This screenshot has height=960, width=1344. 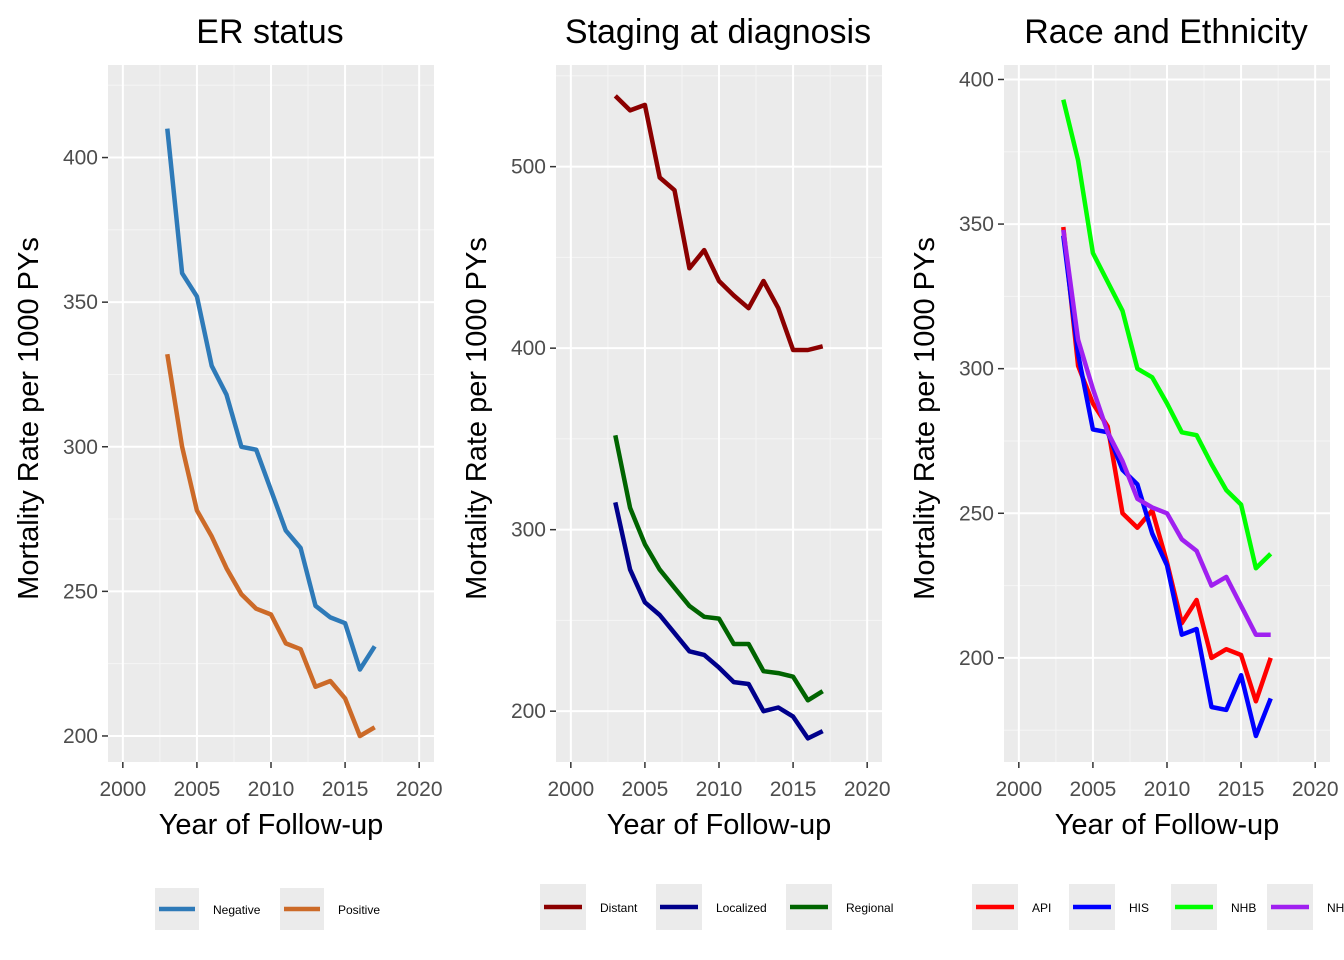 What do you see at coordinates (1166, 433) in the screenshot?
I see `series-line-nh` at bounding box center [1166, 433].